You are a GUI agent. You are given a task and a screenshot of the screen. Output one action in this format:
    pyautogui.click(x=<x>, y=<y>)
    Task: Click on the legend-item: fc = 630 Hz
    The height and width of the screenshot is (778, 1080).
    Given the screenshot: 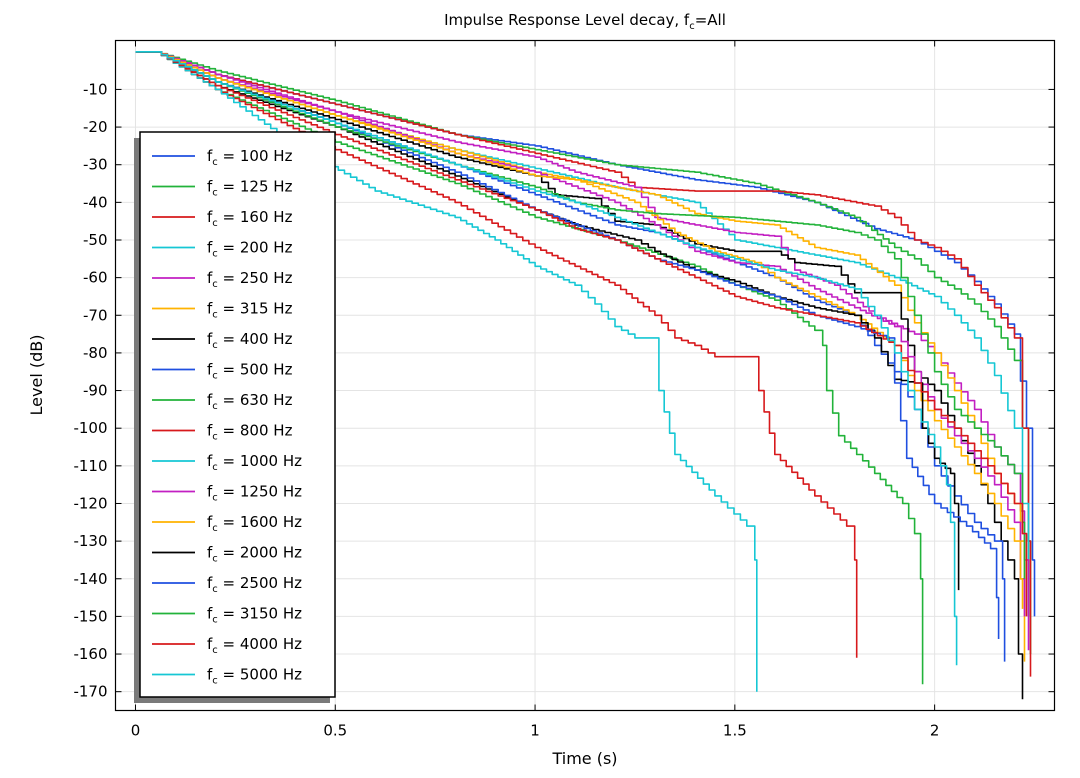 What is the action you would take?
    pyautogui.click(x=222, y=401)
    